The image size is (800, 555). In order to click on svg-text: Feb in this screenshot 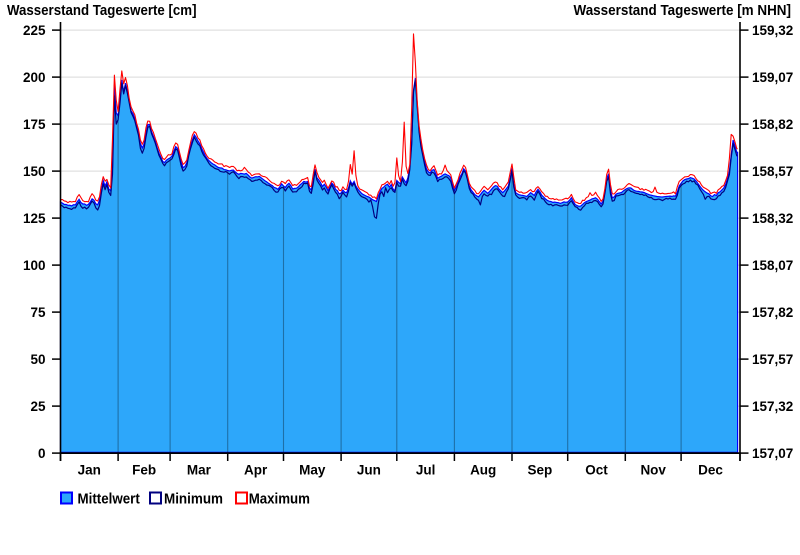, I will do `click(144, 470)`.